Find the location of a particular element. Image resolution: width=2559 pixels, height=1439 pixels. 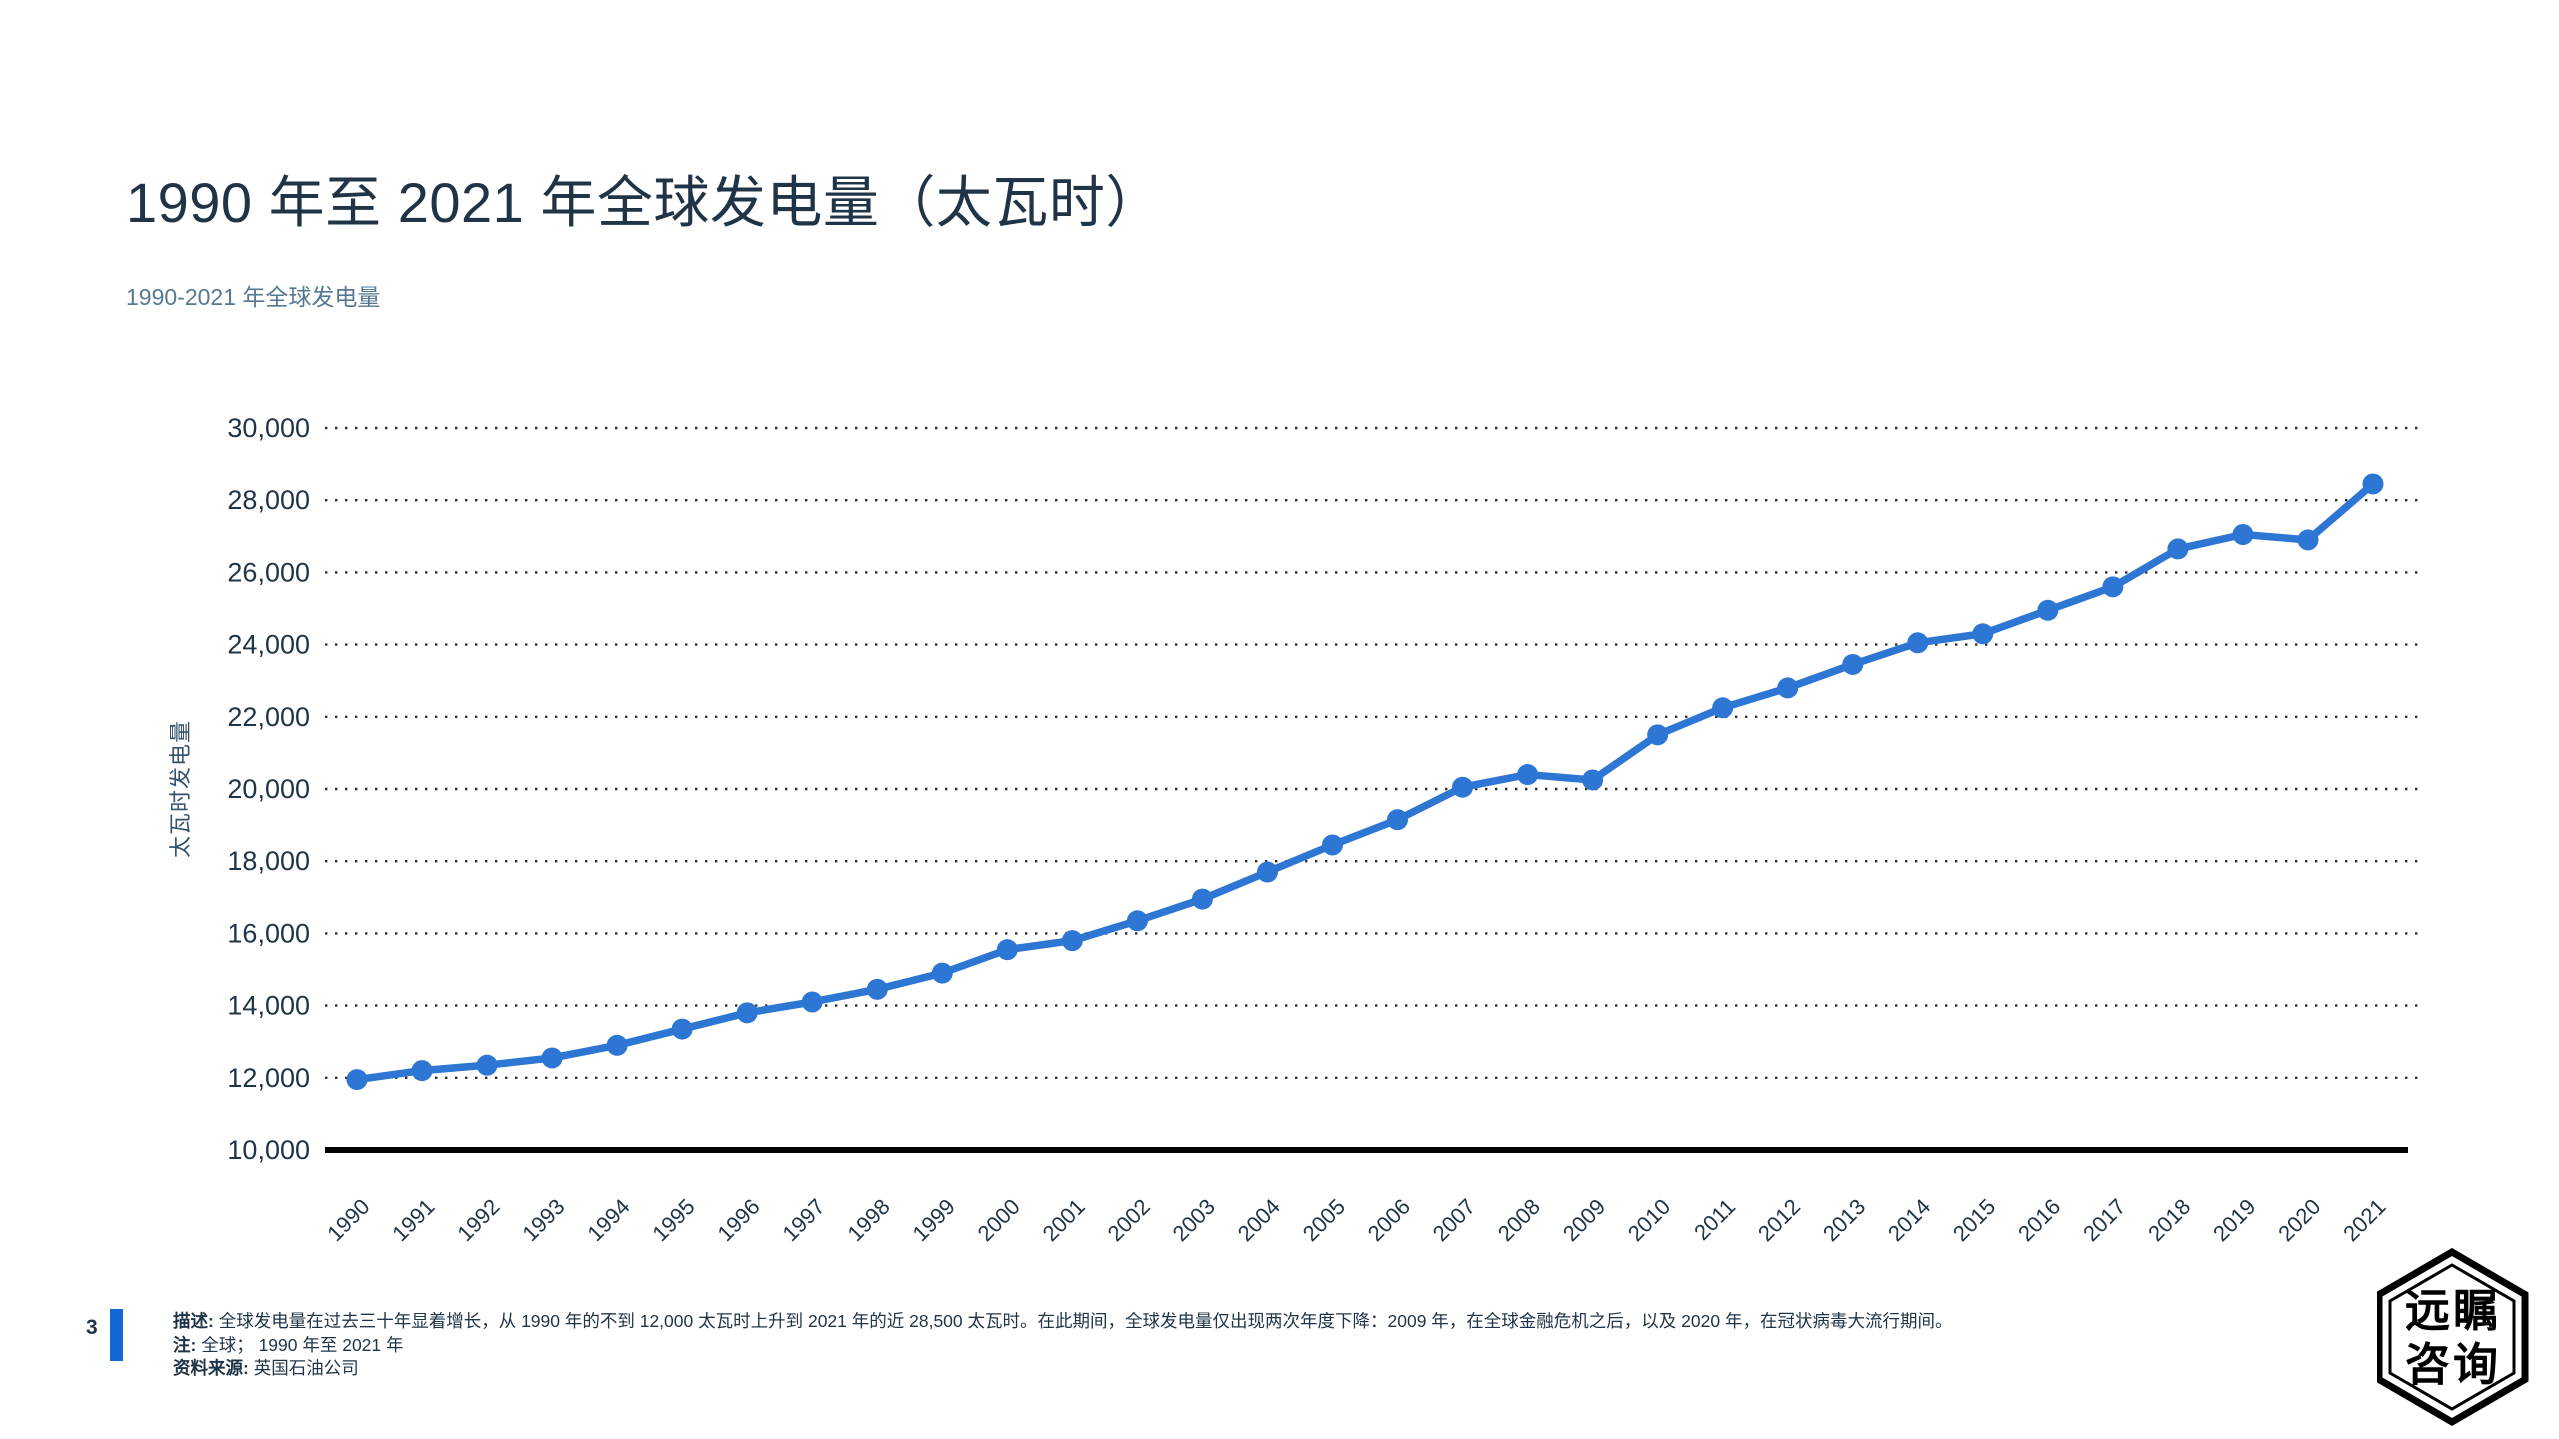

x-tick-label: 2003 is located at coordinates (1194, 1220).